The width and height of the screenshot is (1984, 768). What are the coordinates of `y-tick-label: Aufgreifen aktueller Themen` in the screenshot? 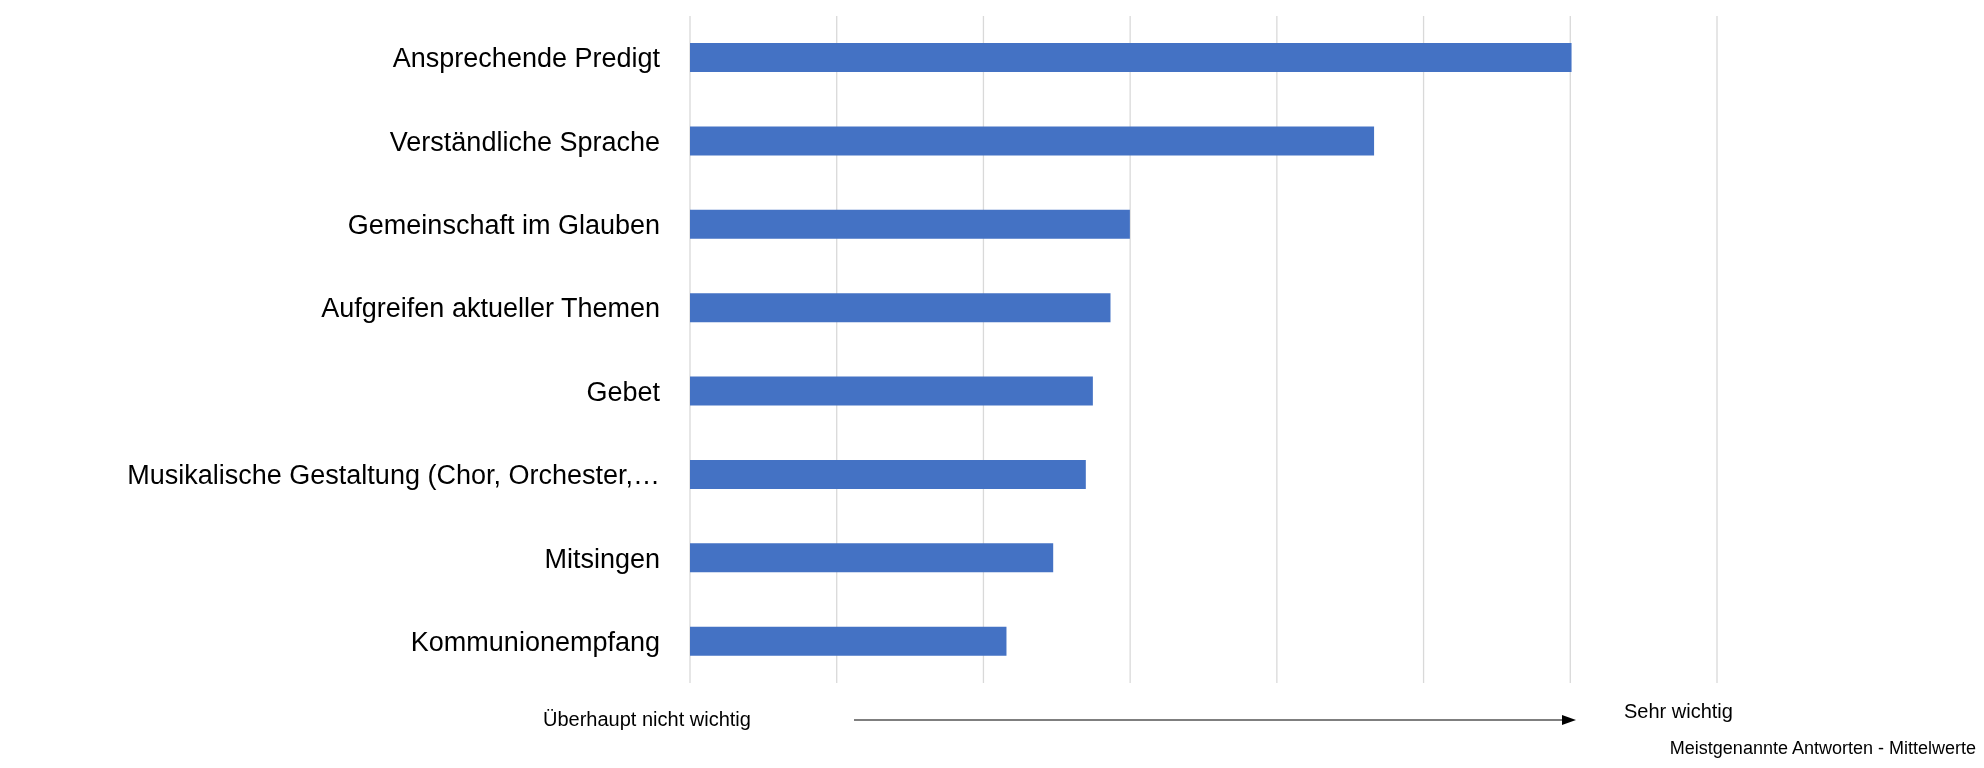 It's located at (490, 308).